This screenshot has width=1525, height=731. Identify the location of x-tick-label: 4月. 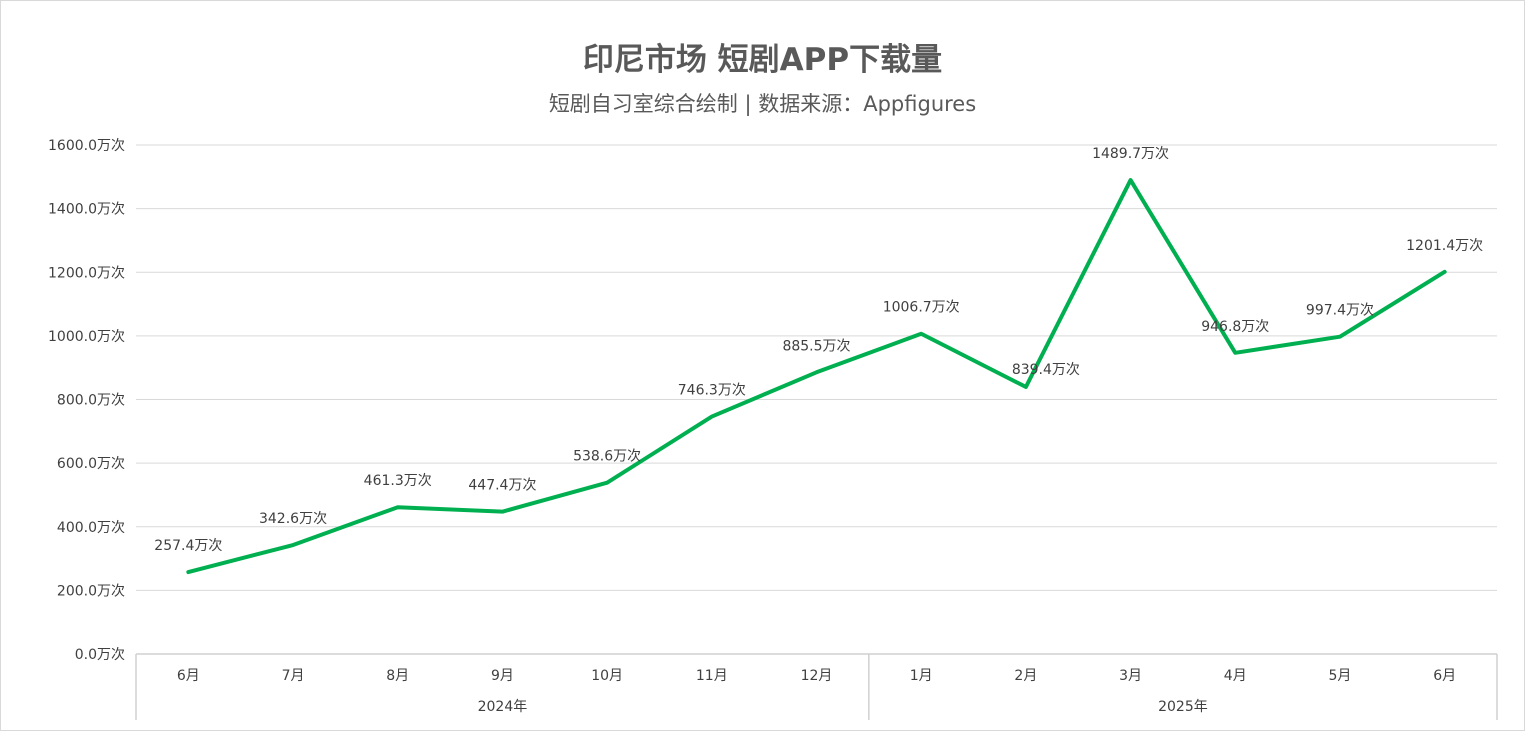
(1235, 676).